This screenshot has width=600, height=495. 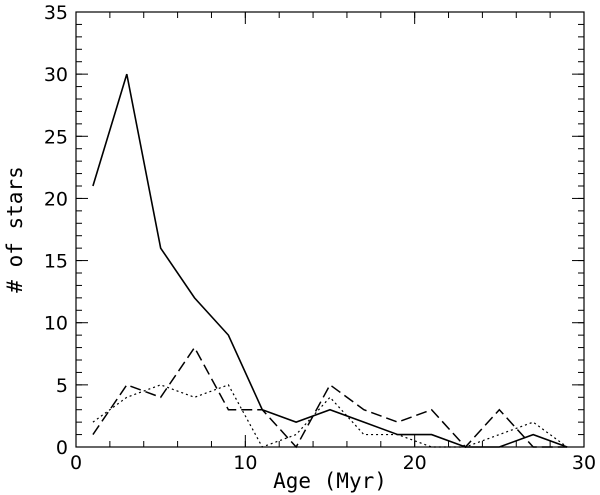 I want to click on x-tick-label: 20, so click(x=415, y=463).